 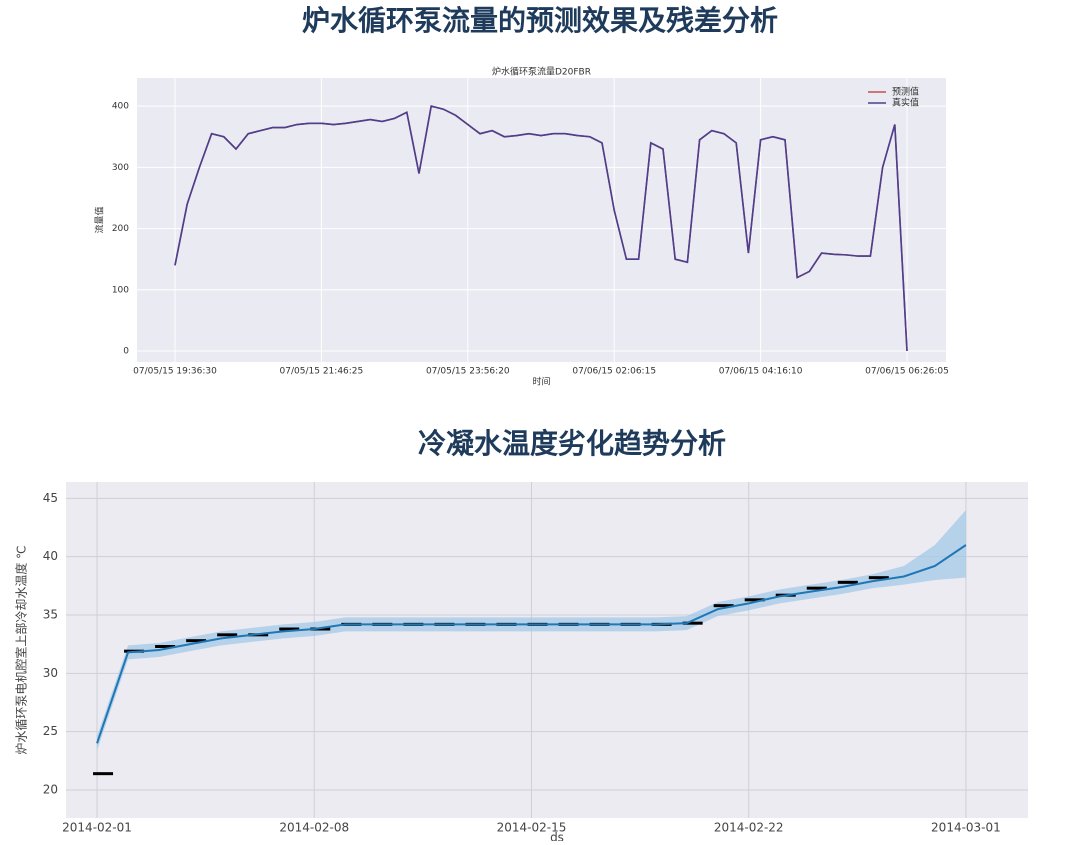 I want to click on x-tick-label: 07/05/15 23:56:20, so click(x=468, y=372).